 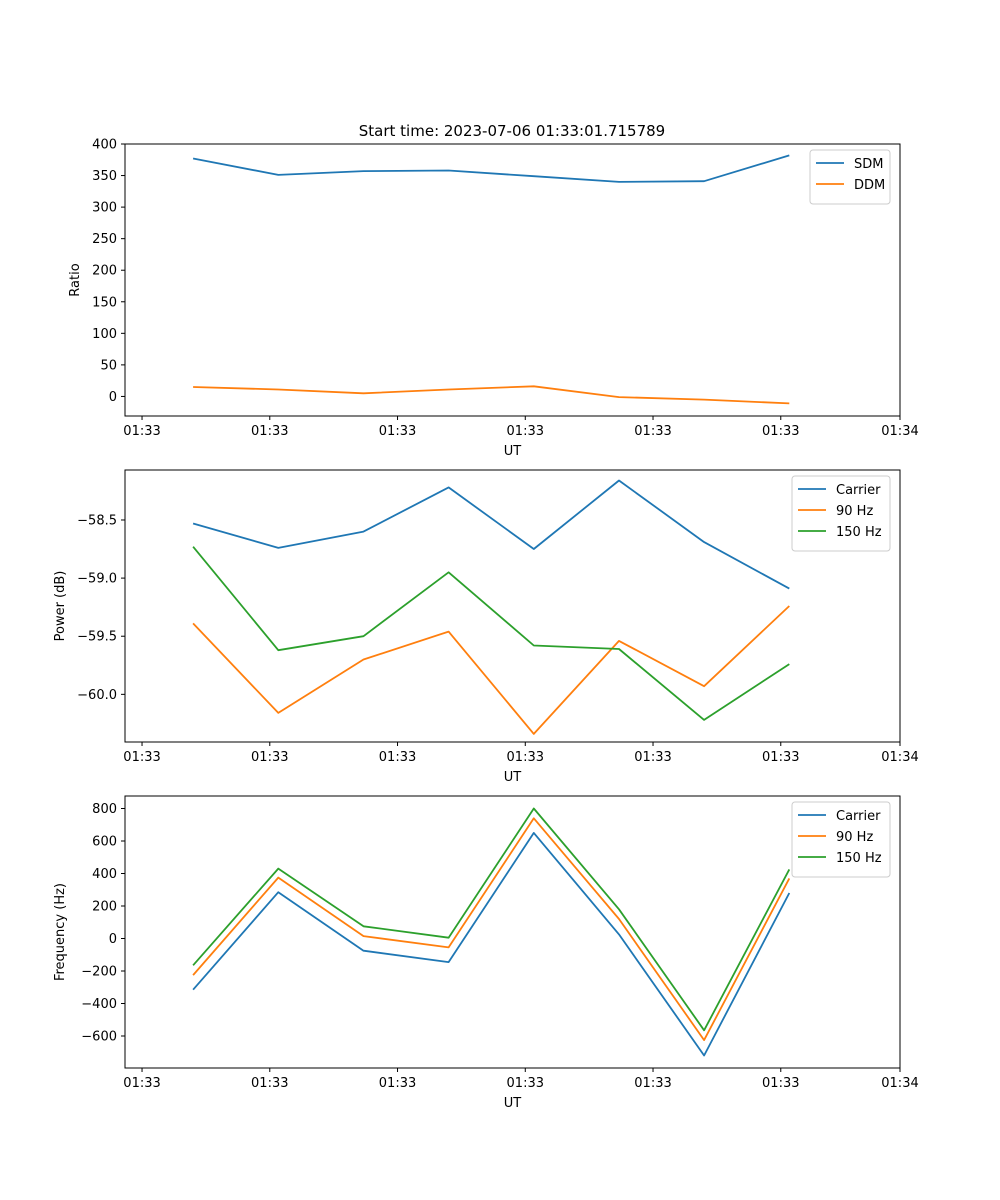 What do you see at coordinates (99, 971) in the screenshot?
I see `y-tick-label: −200` at bounding box center [99, 971].